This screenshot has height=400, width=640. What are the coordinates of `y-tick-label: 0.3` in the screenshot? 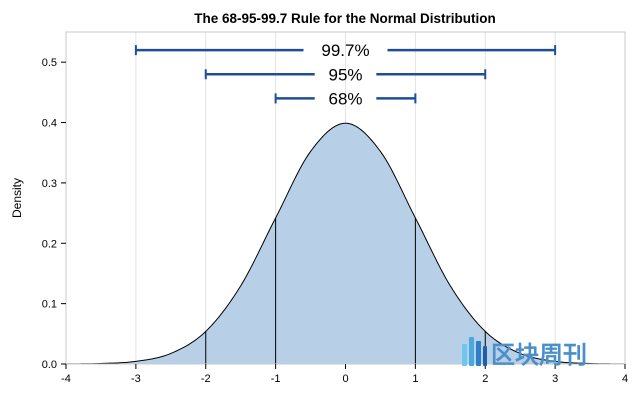 It's located at (49, 184).